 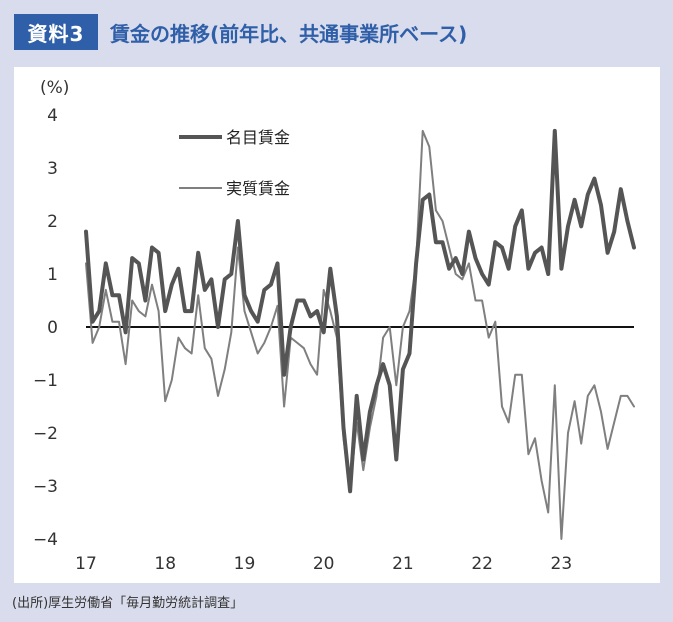 I want to click on document-badge: 資料3, so click(x=56, y=32).